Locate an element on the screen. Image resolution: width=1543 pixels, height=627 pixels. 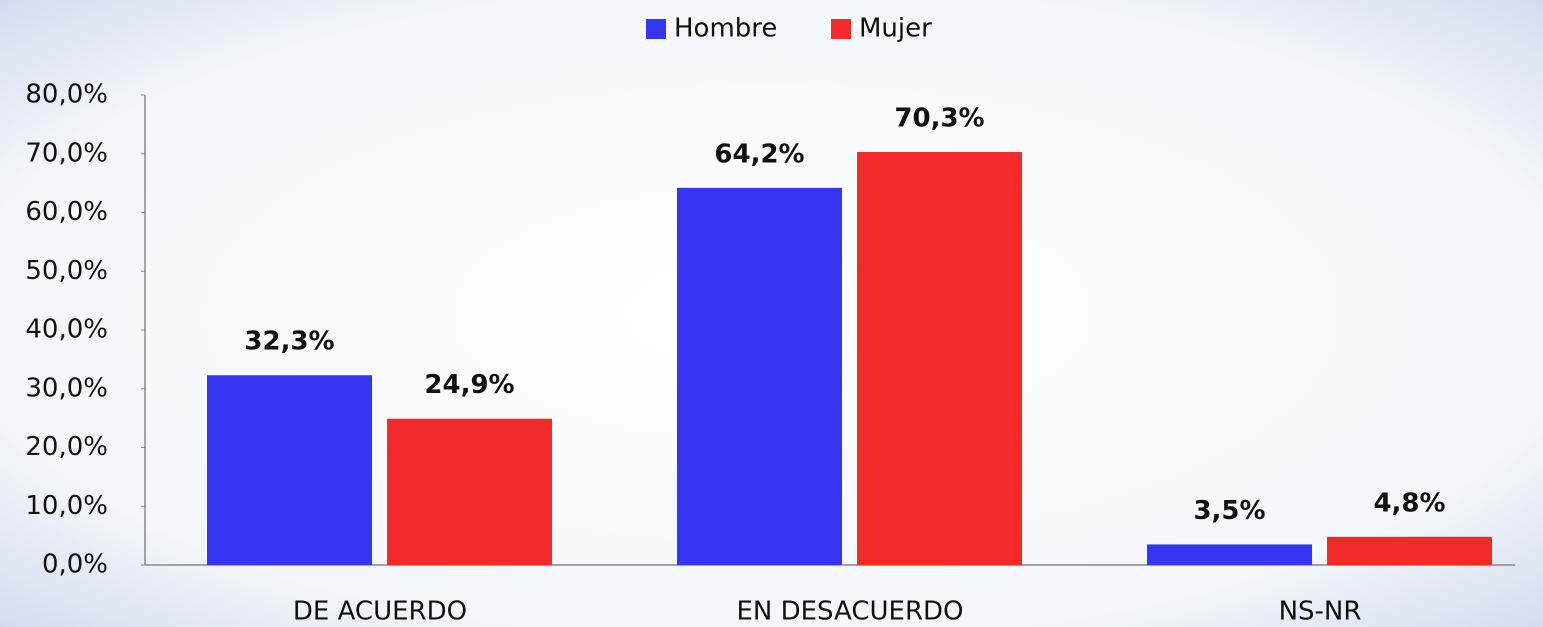
y-tick-label: 60,0% is located at coordinates (66, 212).